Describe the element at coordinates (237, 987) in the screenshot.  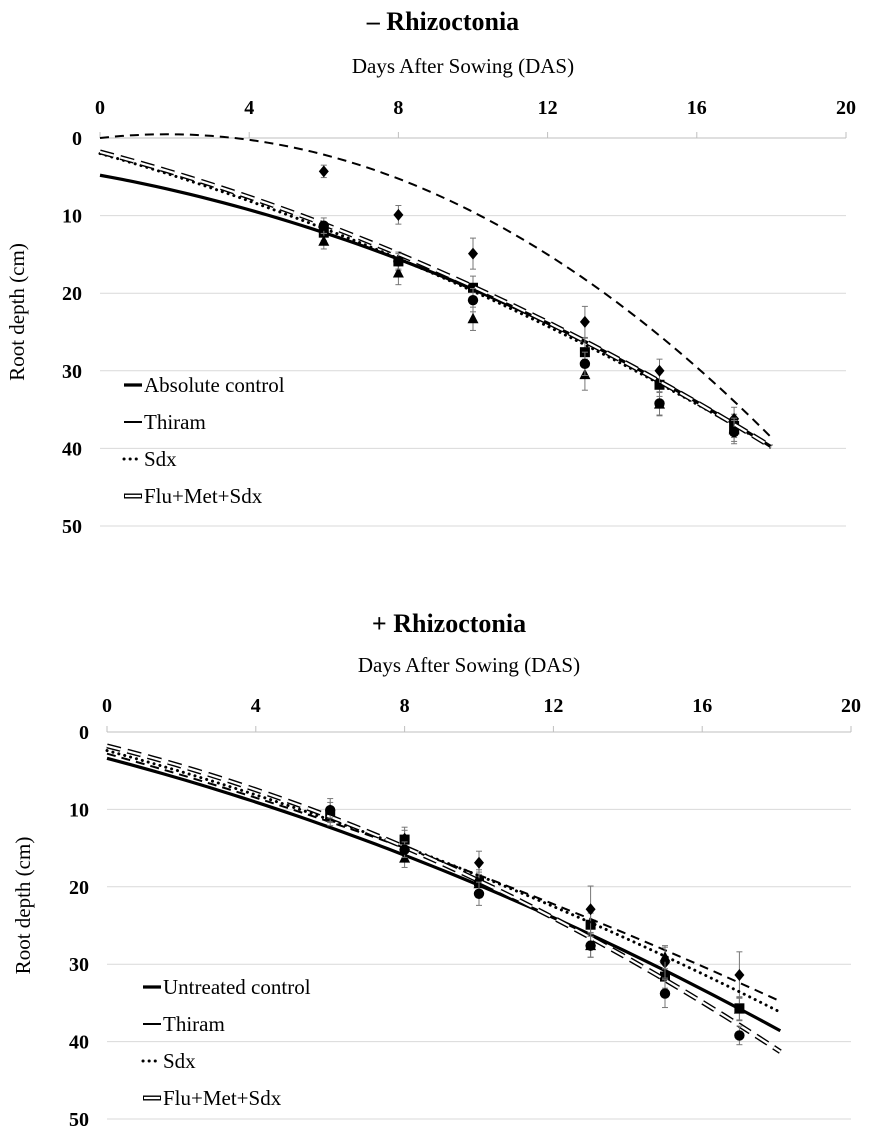
I see `legend-label: Untreated control` at that location.